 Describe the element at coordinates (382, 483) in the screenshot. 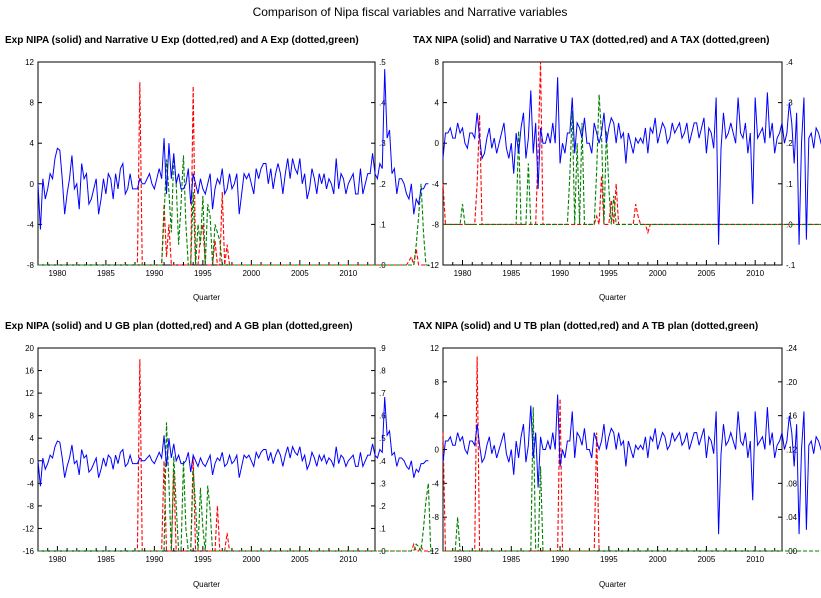

I see `right-axis-tick-label: .3` at that location.